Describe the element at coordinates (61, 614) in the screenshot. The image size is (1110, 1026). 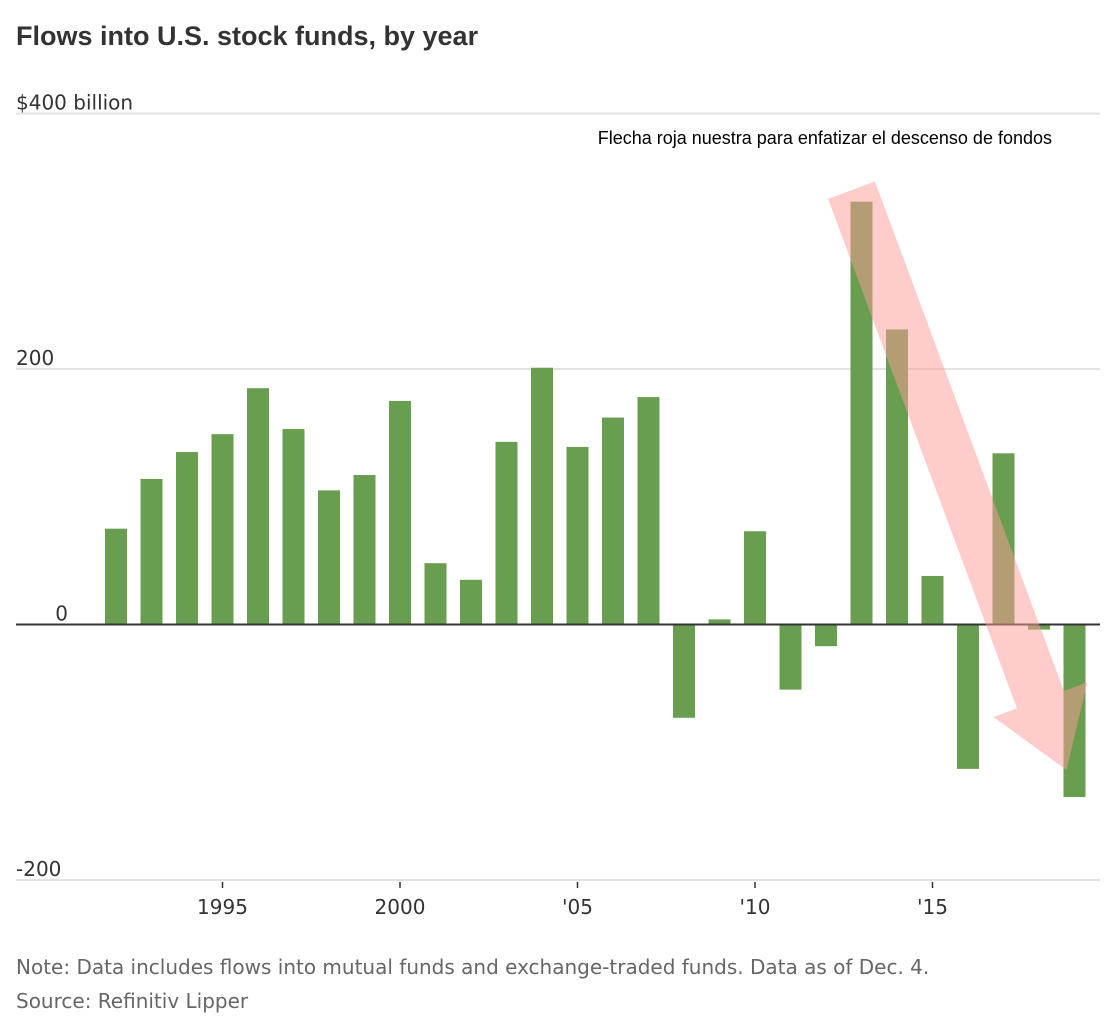
I see `y-tick-label: 0` at that location.